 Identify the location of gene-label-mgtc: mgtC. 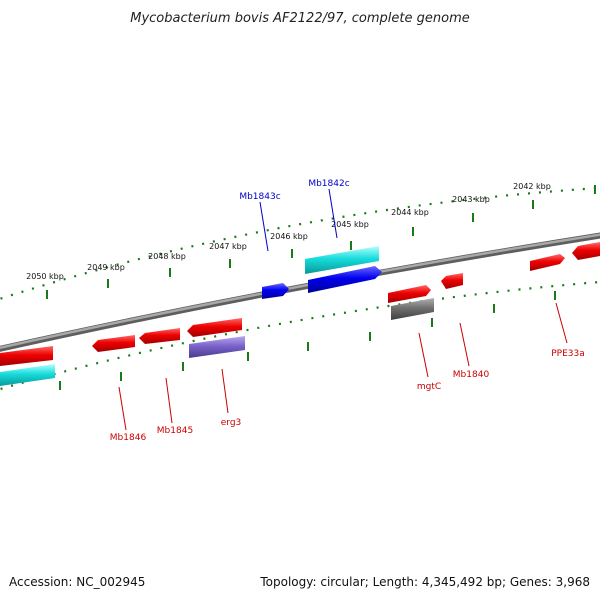
(429, 387).